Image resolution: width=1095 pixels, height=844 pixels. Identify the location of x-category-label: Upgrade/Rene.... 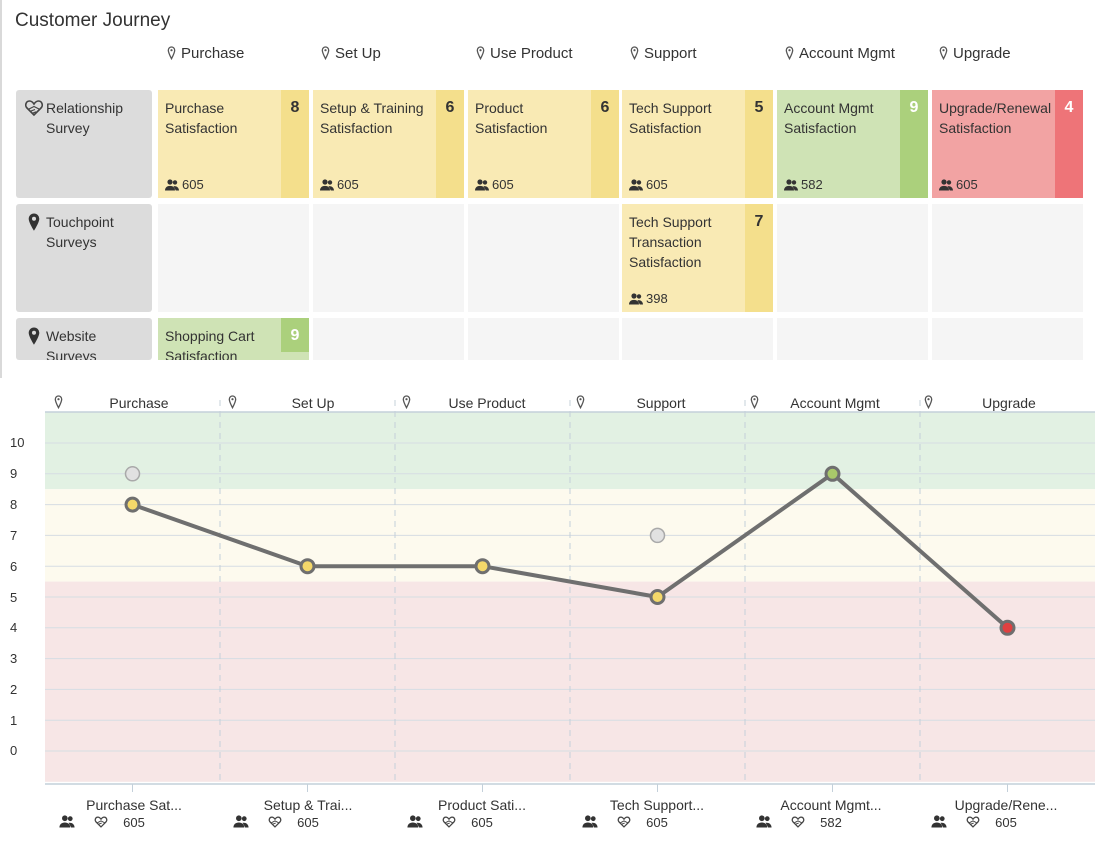
(1006, 805).